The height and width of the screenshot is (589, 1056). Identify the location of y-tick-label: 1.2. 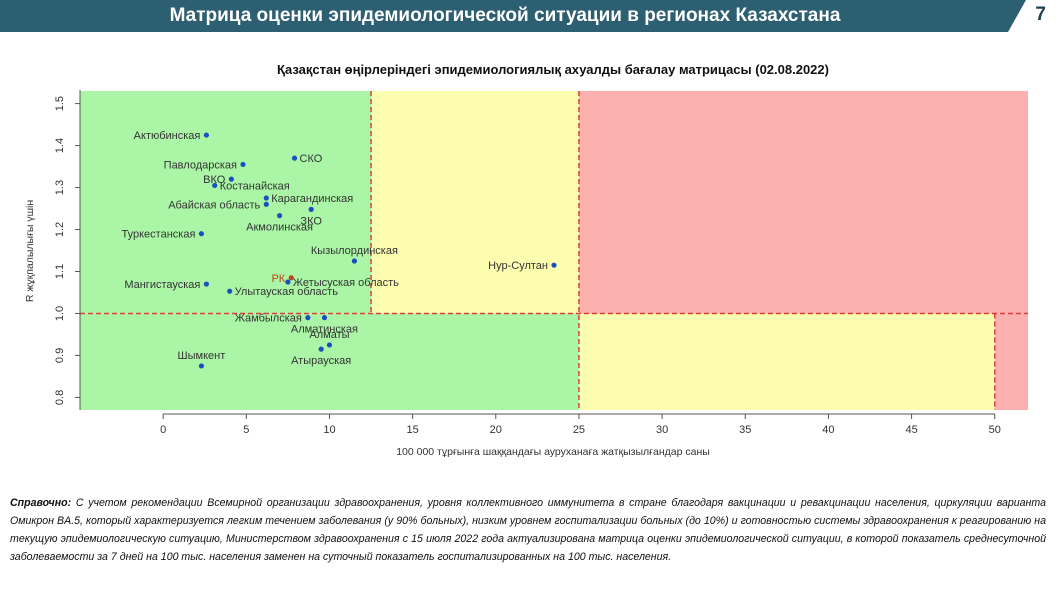
(60, 229).